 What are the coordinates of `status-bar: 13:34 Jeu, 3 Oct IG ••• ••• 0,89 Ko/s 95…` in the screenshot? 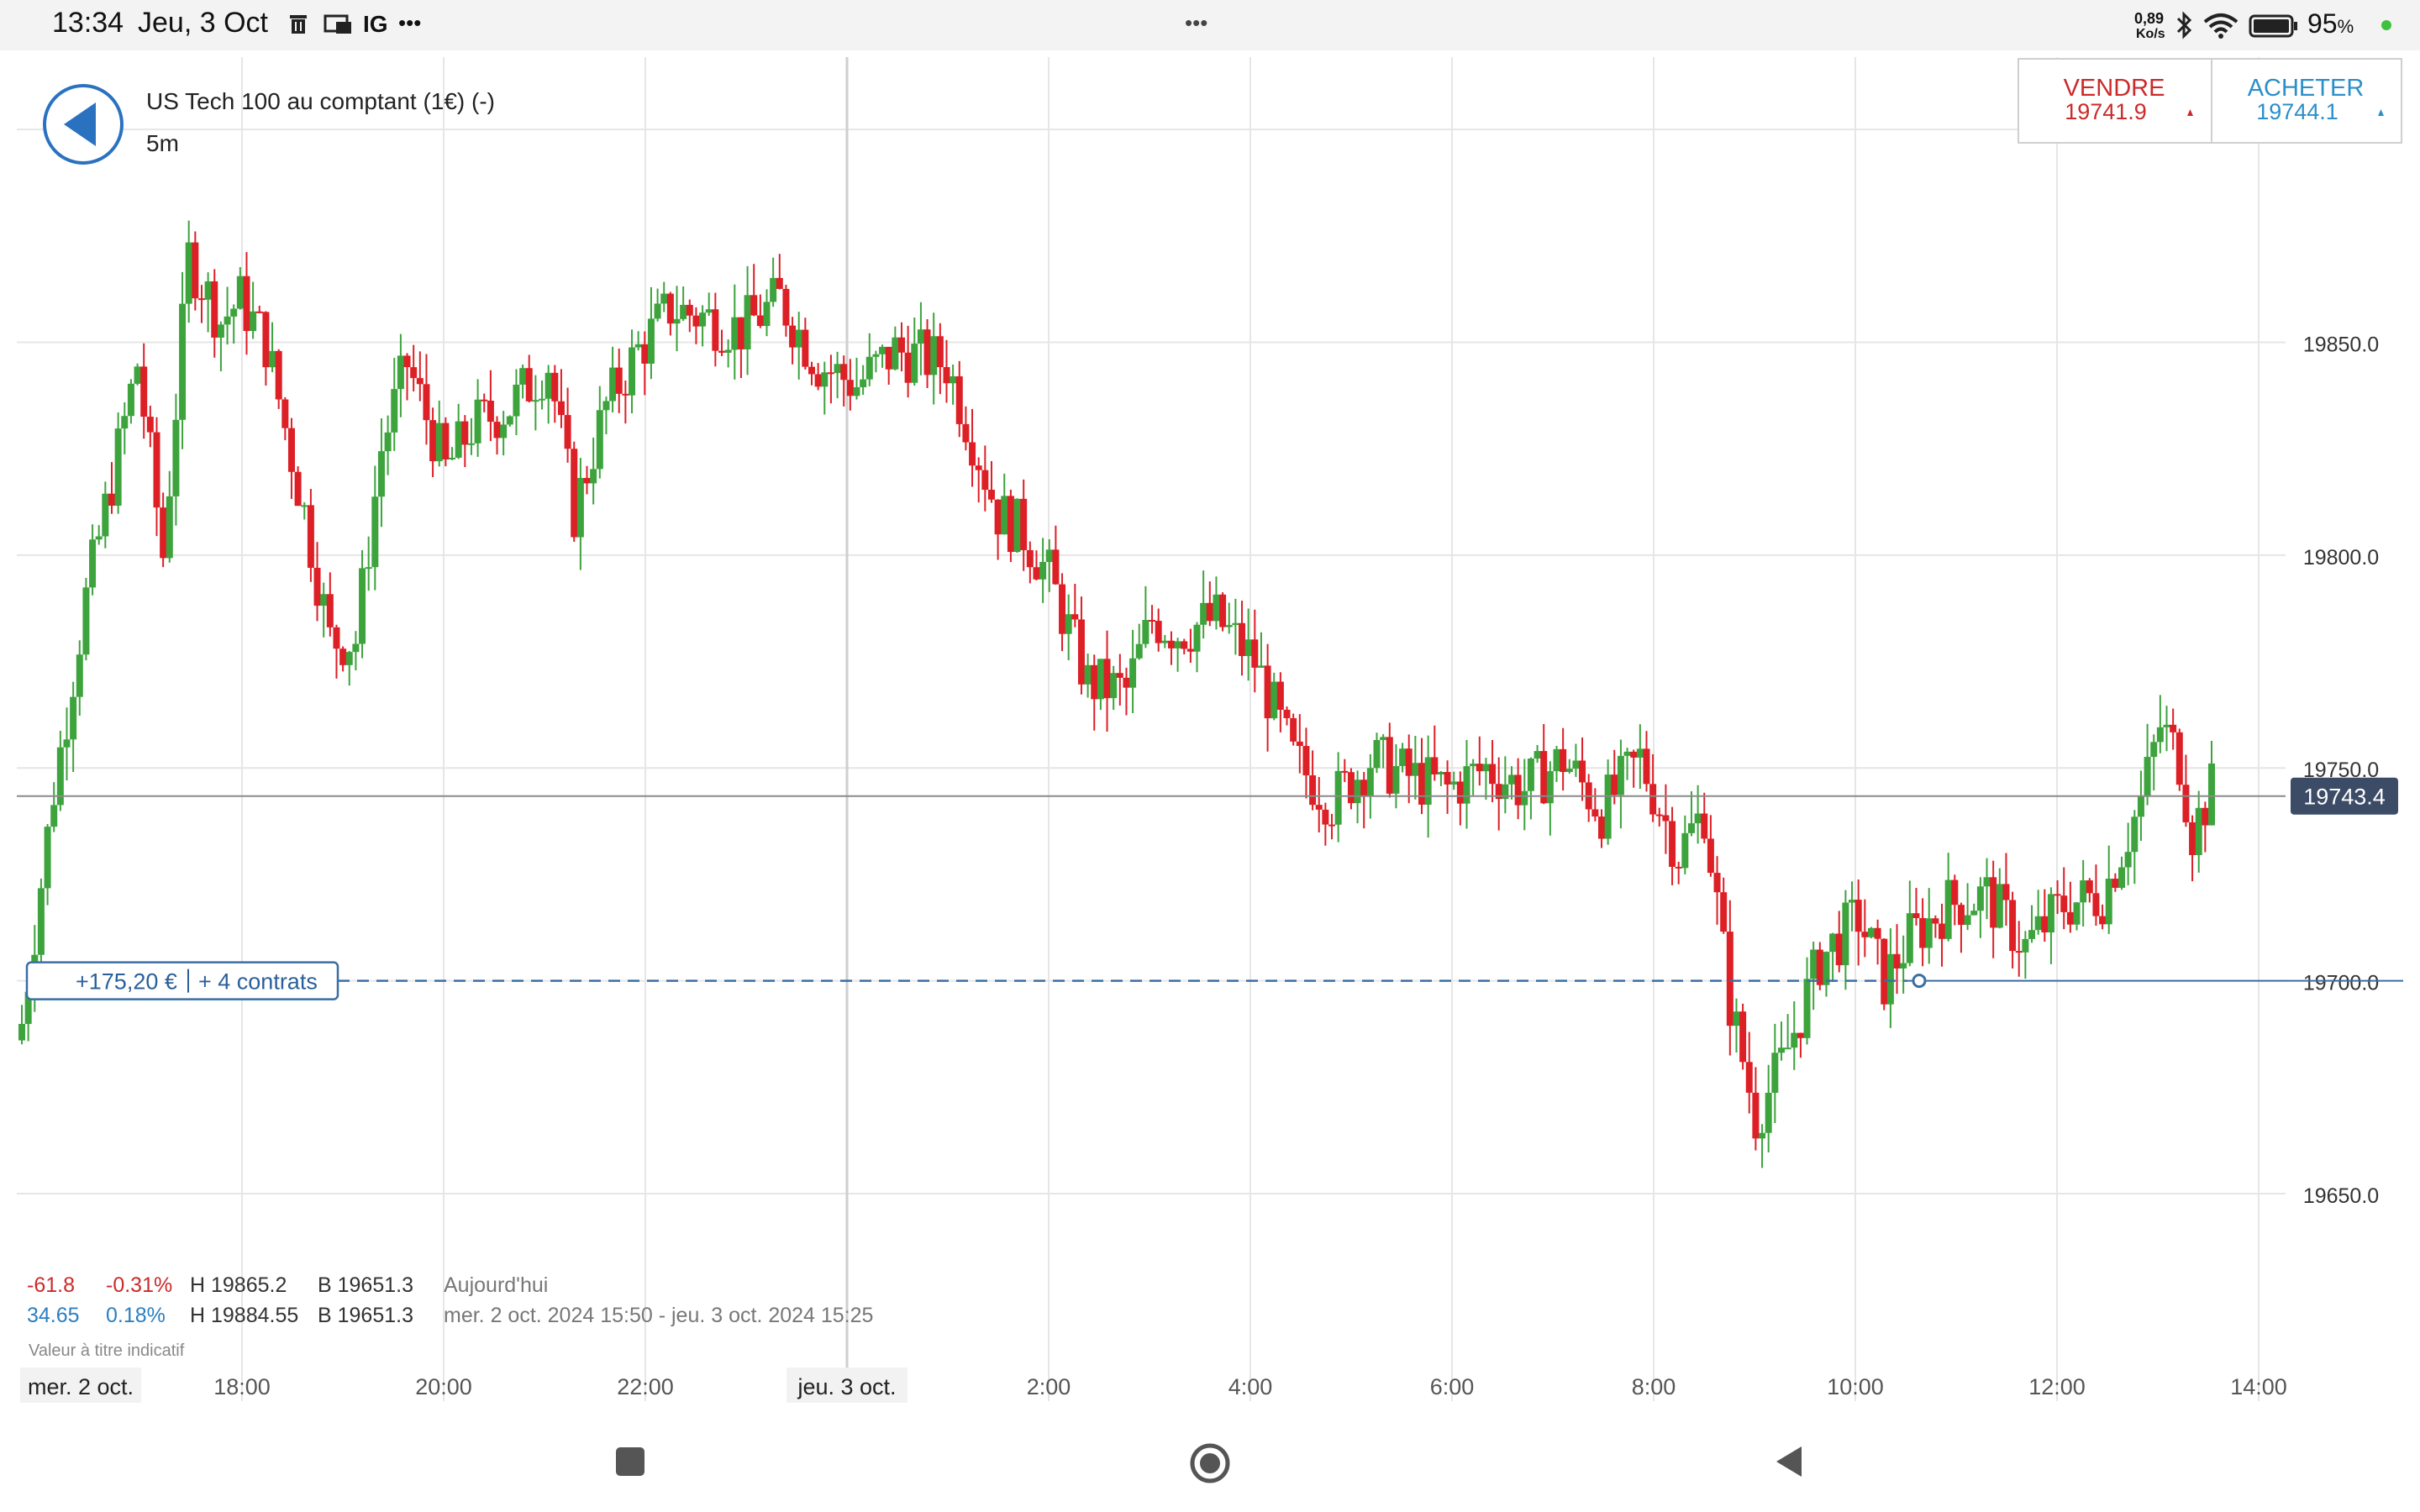 It's located at (1210, 25).